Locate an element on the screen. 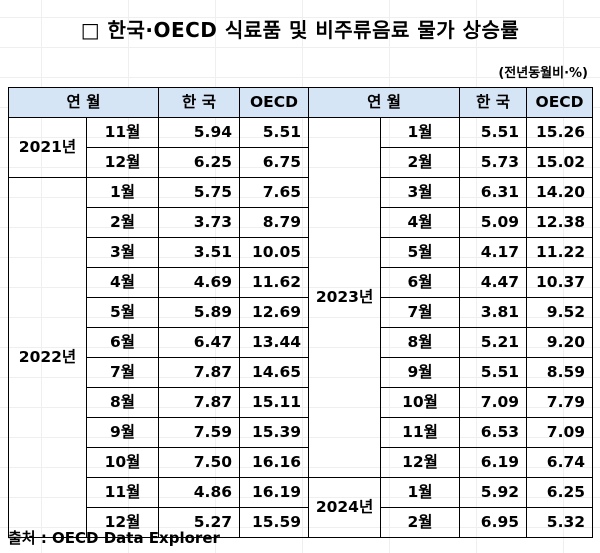  year-cell-2022: 2022년 is located at coordinates (47, 357).